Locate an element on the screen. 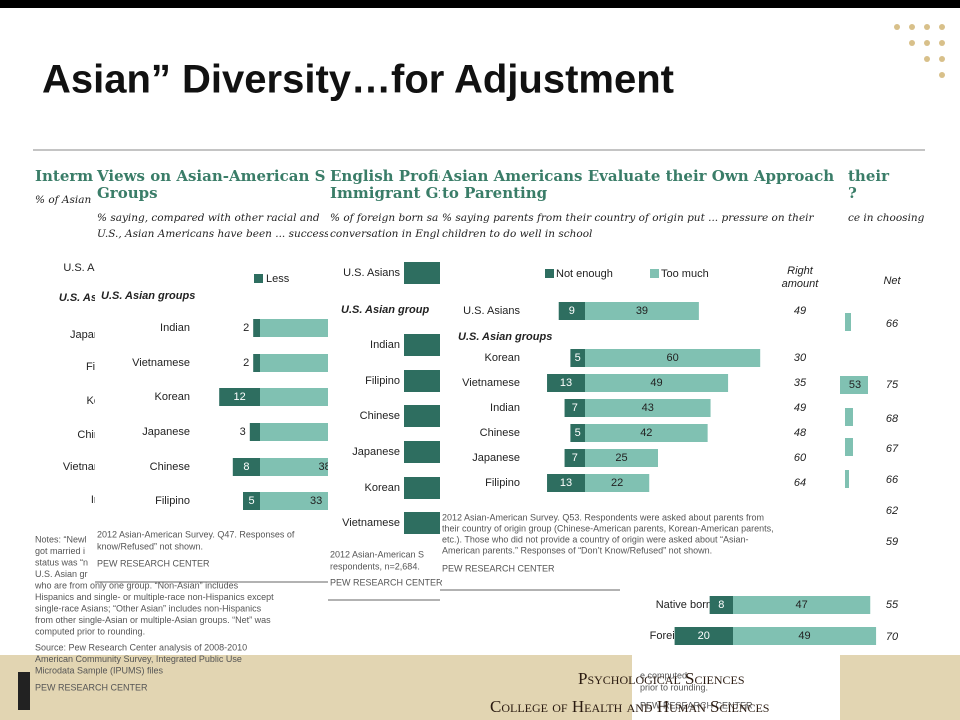  label: children to do well in school is located at coordinates (517, 234).